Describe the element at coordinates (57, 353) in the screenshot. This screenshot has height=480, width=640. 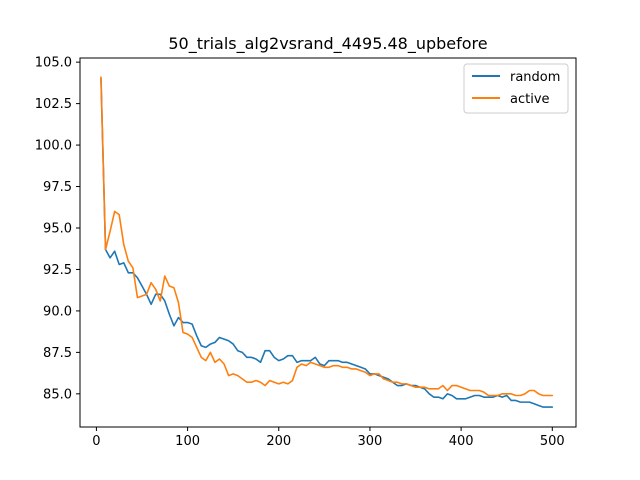
I see `y-tick-label: 87.5` at that location.